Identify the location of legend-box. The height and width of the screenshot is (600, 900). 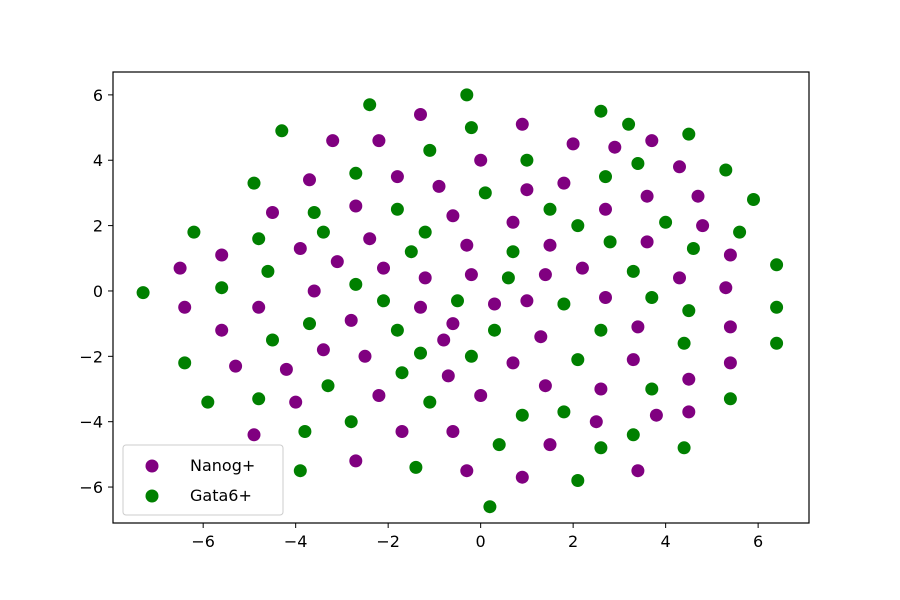
(203, 480).